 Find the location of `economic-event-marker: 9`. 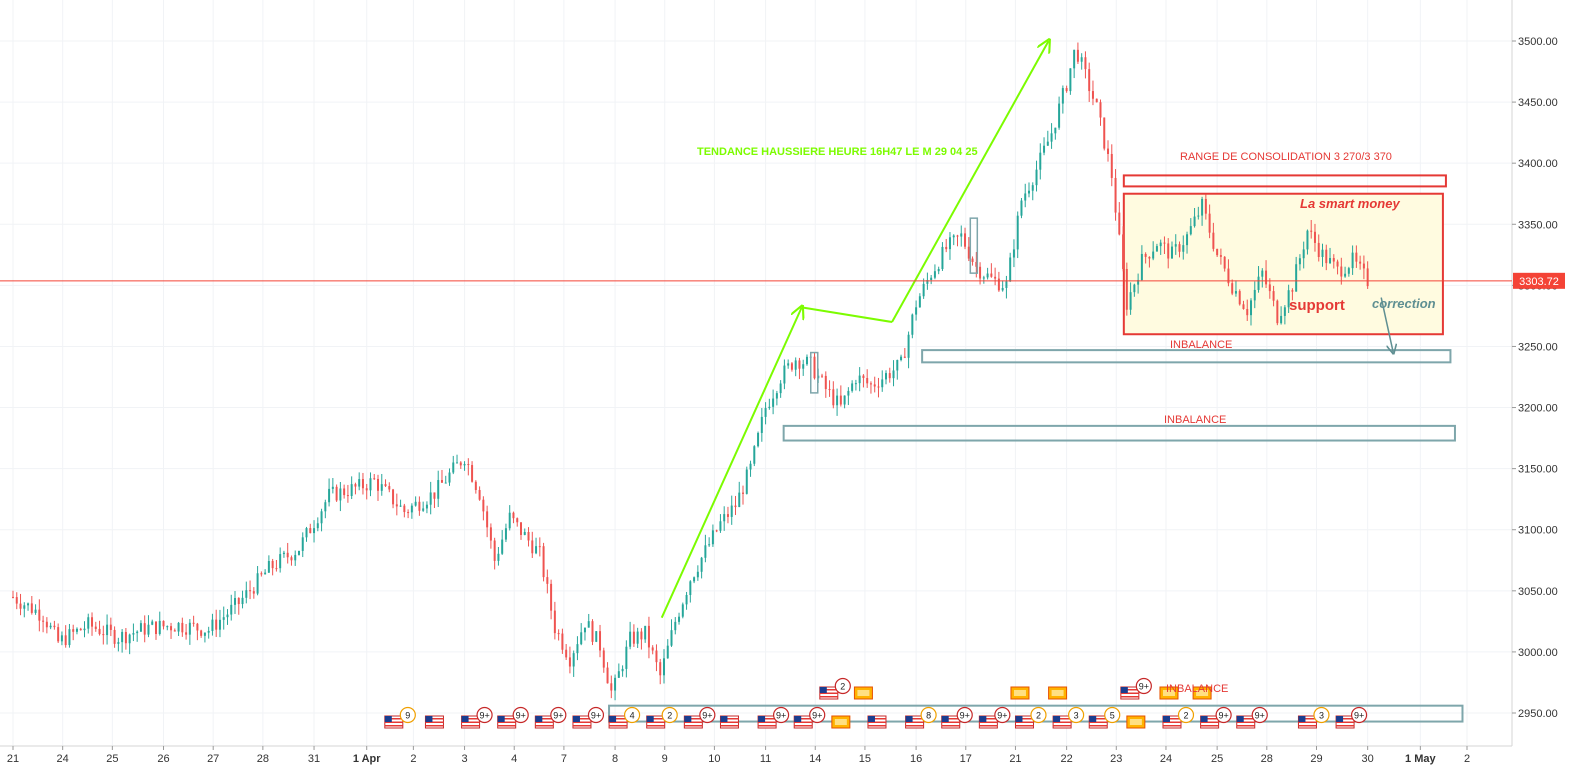

economic-event-marker: 9 is located at coordinates (400, 717).